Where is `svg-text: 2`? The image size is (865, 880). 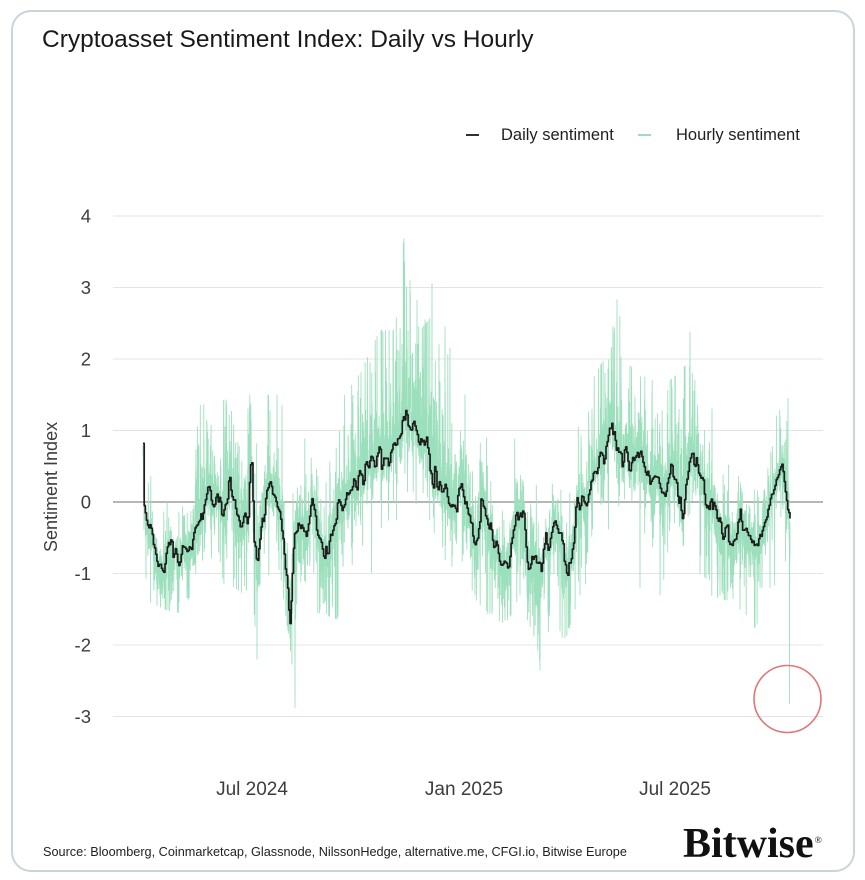
svg-text: 2 is located at coordinates (86, 359).